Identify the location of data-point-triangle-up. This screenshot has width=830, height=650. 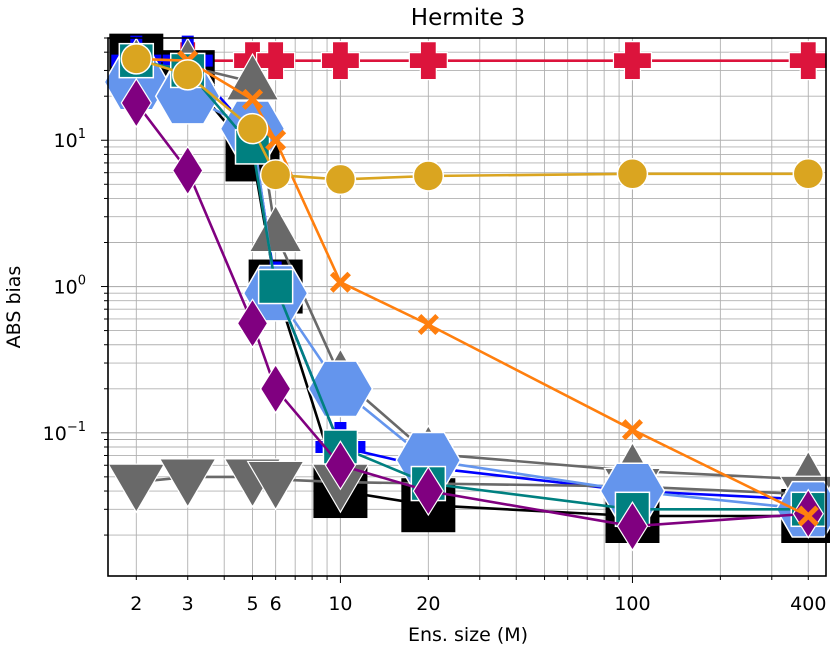
(275, 228).